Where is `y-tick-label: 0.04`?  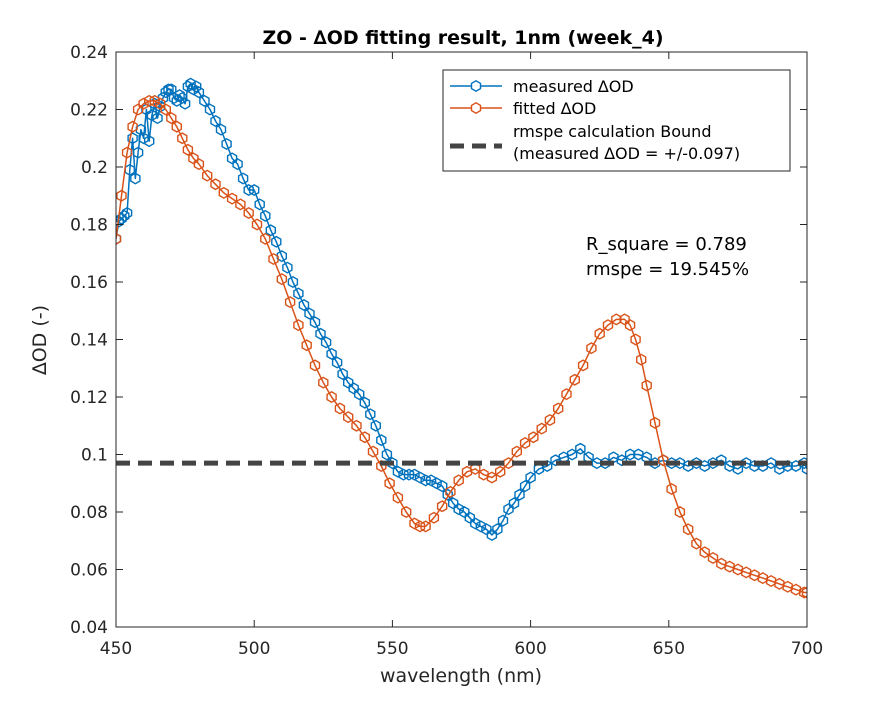 y-tick-label: 0.04 is located at coordinates (89, 628).